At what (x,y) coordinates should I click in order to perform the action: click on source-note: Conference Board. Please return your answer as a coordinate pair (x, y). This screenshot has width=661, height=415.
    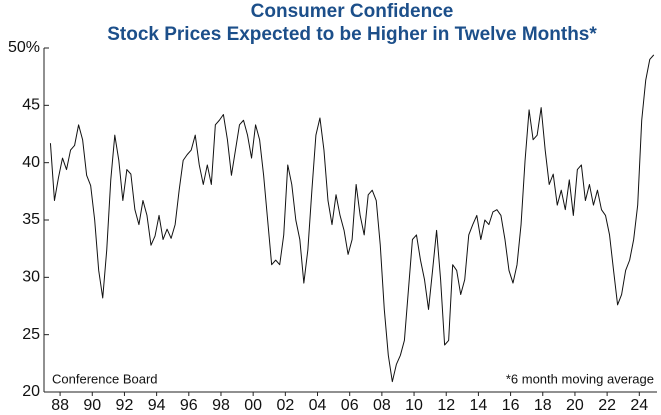
    Looking at the image, I should click on (105, 378).